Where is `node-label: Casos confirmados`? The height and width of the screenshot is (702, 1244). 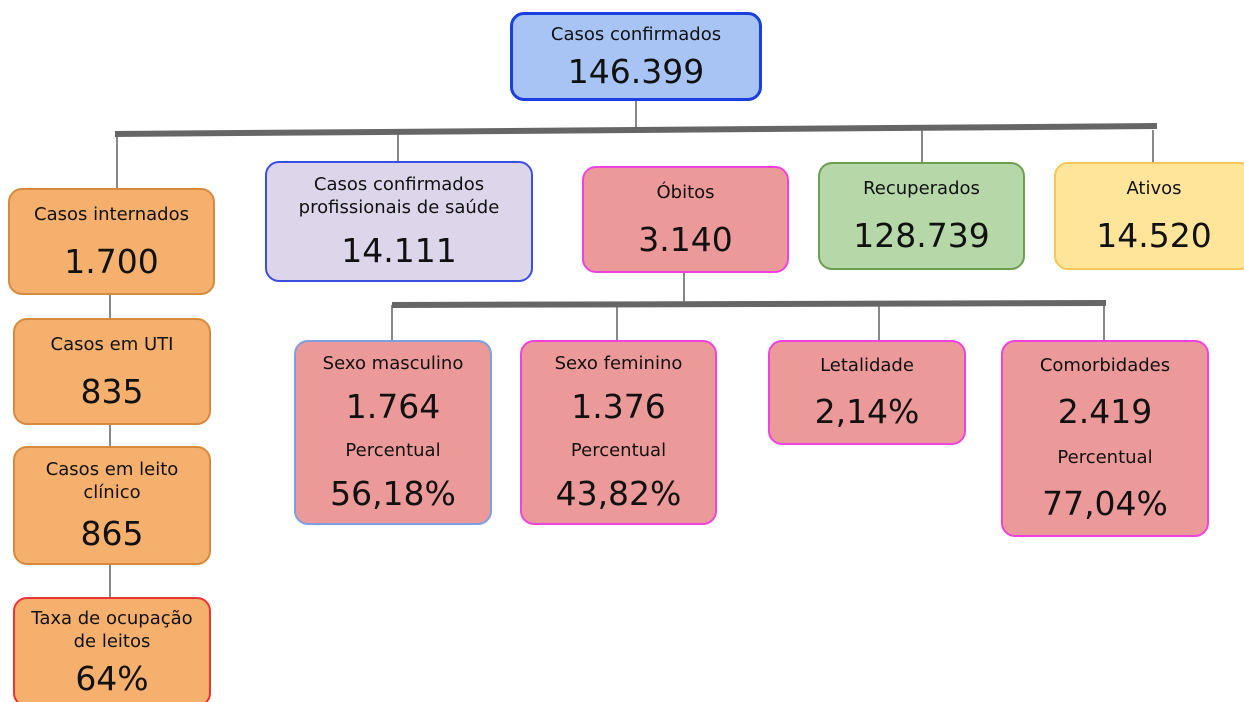
node-label: Casos confirmados is located at coordinates (636, 34).